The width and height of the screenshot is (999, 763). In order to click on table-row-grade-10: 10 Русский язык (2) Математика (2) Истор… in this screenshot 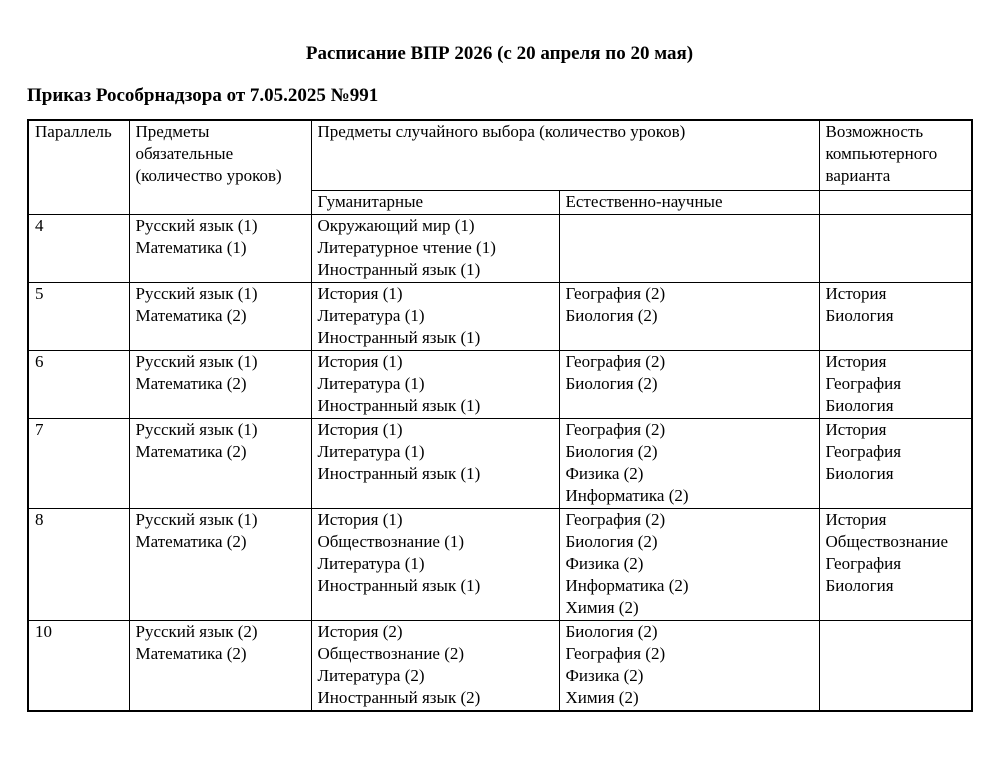, I will do `click(500, 666)`.